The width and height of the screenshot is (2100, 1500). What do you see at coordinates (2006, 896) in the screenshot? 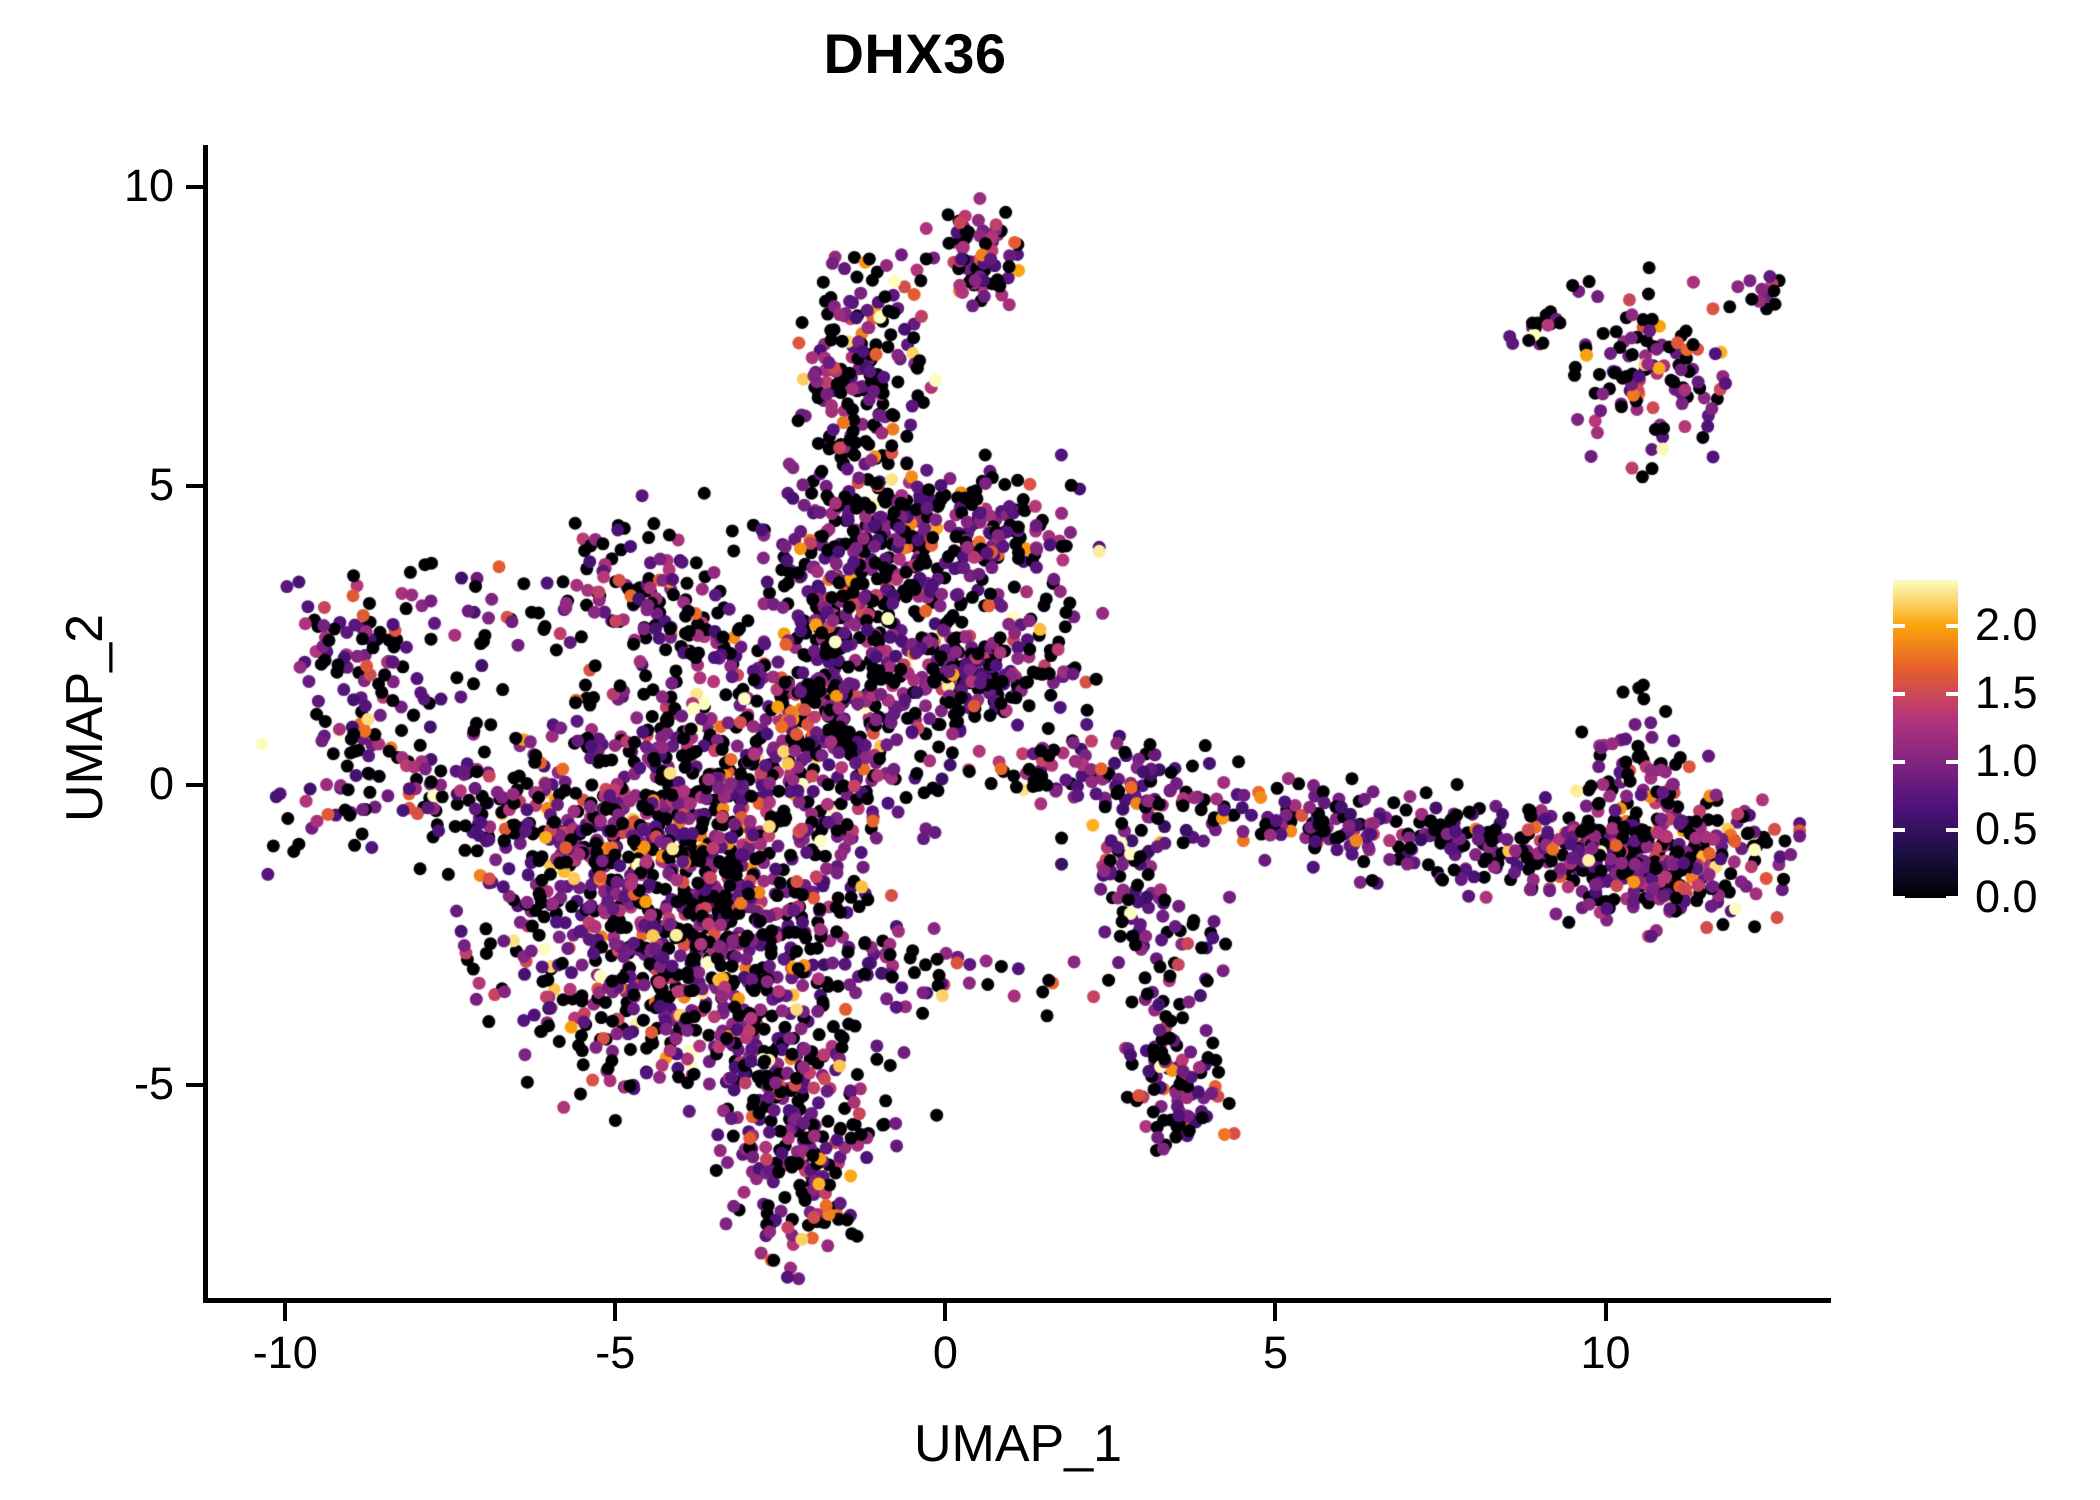
I see `colorbar-tick-label: 0.0` at bounding box center [2006, 896].